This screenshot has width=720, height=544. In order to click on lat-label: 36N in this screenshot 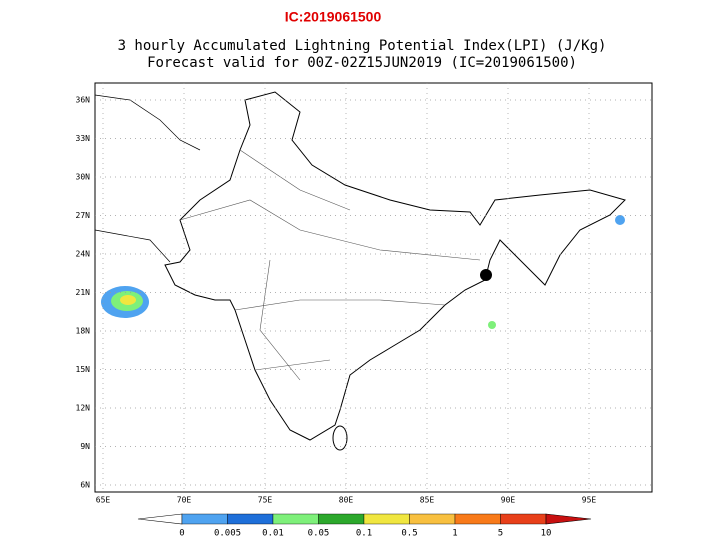, I will do `click(83, 100)`.